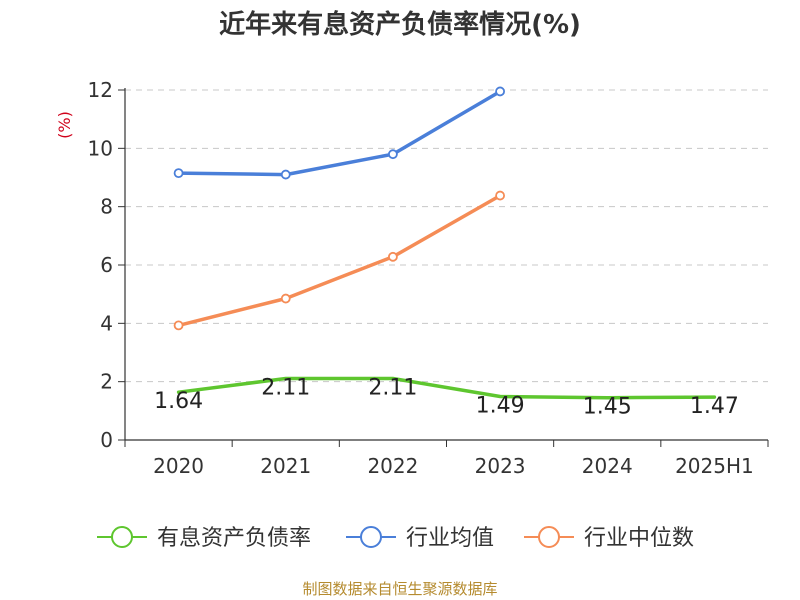 The height and width of the screenshot is (600, 800). What do you see at coordinates (392, 466) in the screenshot?
I see `x-tick-label: 2022` at bounding box center [392, 466].